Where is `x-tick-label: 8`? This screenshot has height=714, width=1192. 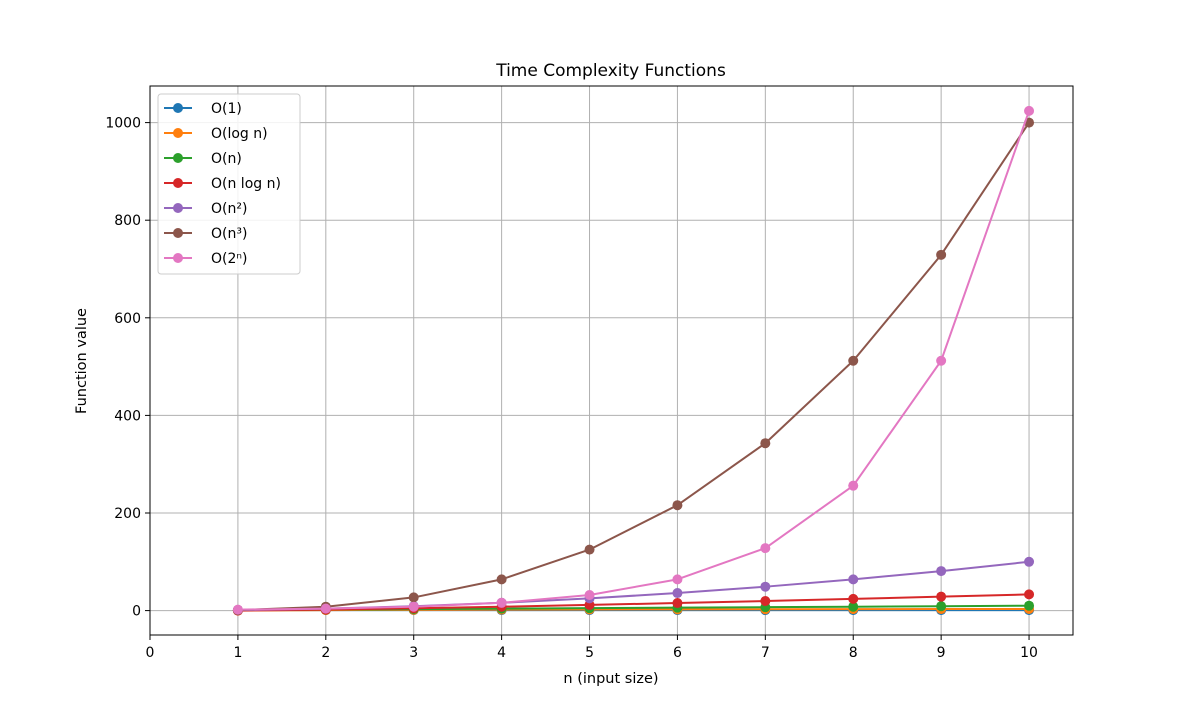 x-tick-label: 8 is located at coordinates (853, 653).